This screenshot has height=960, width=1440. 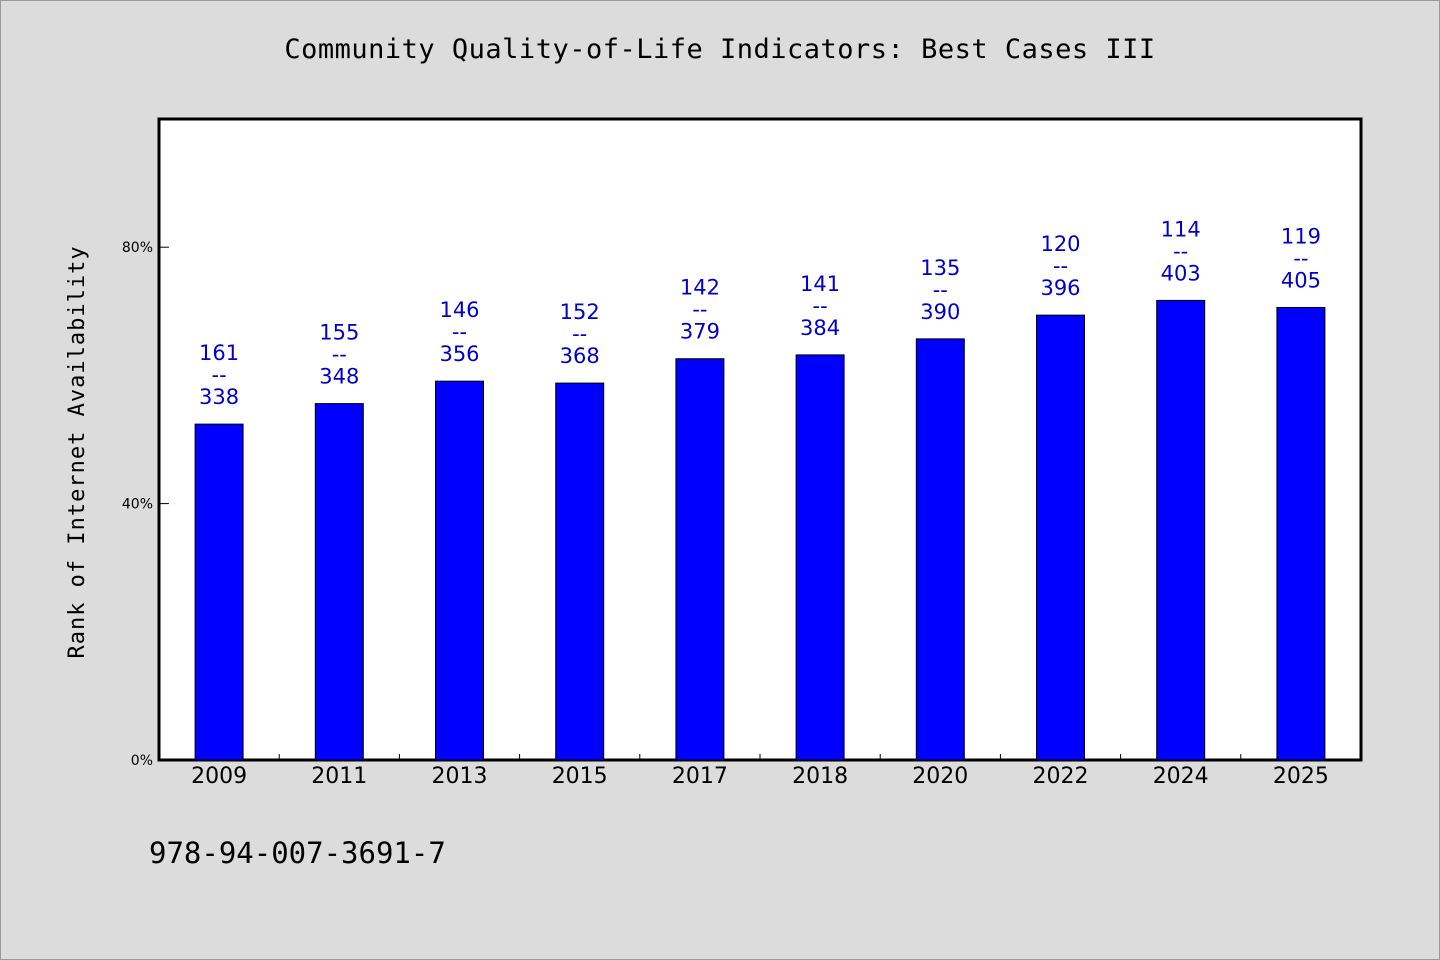 What do you see at coordinates (1060, 537) in the screenshot?
I see `bar-2022` at bounding box center [1060, 537].